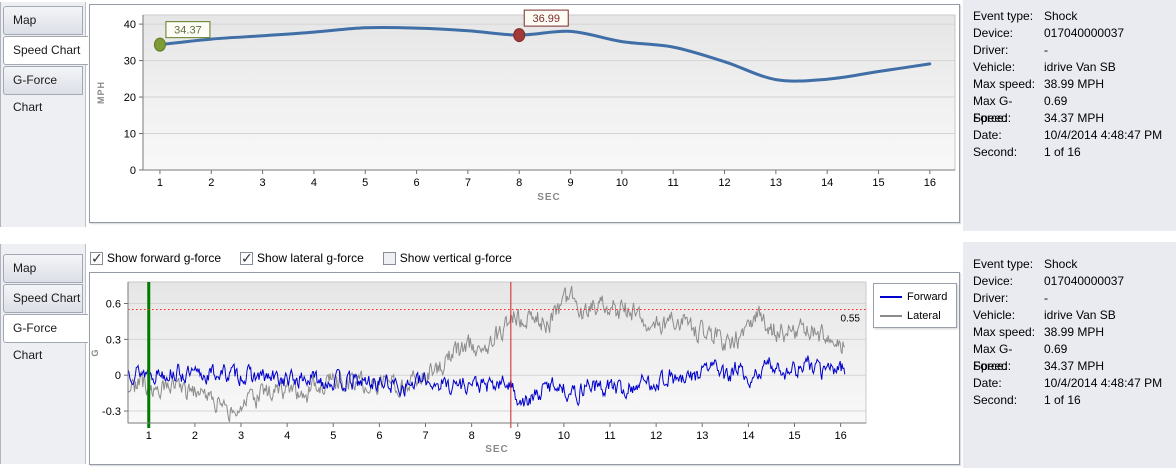 Image resolution: width=1176 pixels, height=473 pixels. What do you see at coordinates (130, 25) in the screenshot?
I see `y-tick-label: 40` at bounding box center [130, 25].